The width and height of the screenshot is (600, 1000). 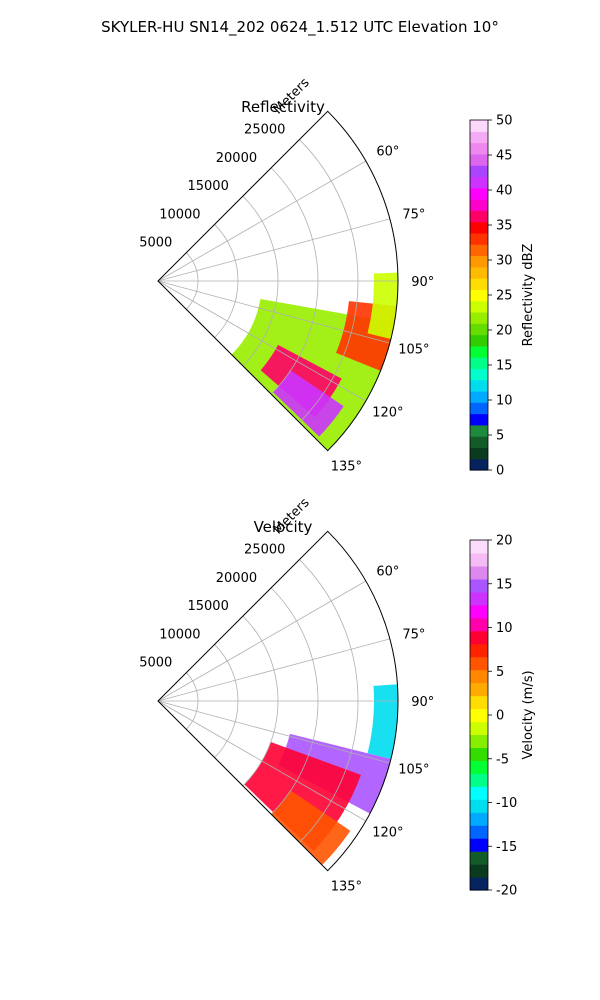 I want to click on angular-tick-label: 105°, so click(x=413, y=350).